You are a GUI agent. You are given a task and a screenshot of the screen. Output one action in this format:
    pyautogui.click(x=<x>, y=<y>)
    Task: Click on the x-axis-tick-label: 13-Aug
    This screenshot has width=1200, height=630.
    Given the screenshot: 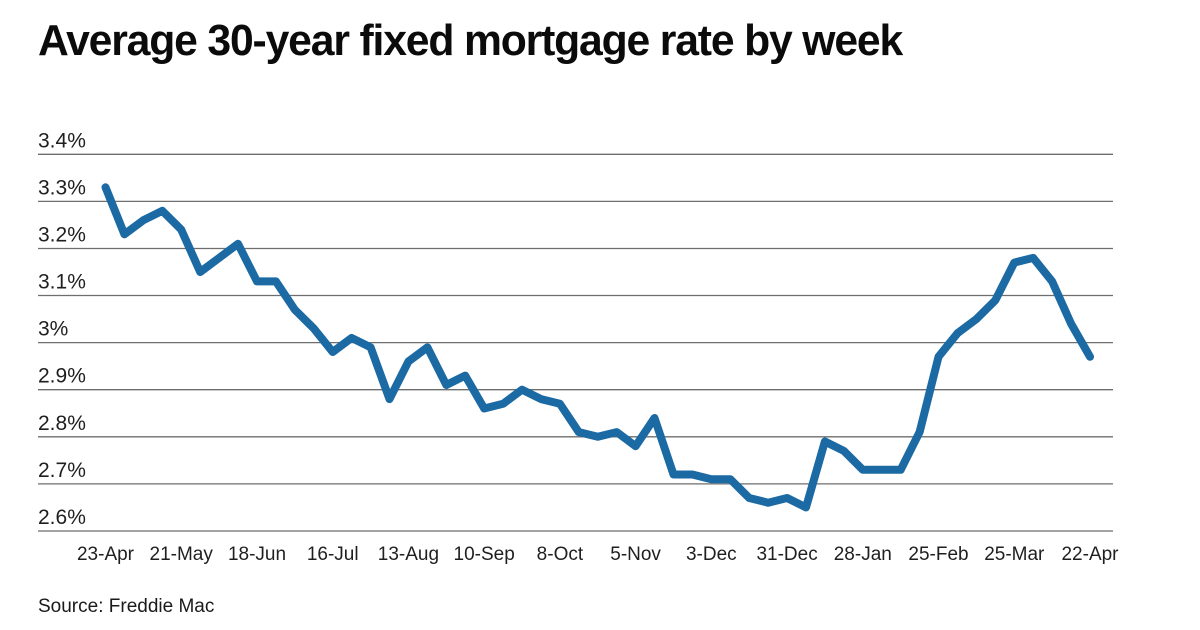 What is the action you would take?
    pyautogui.click(x=408, y=554)
    